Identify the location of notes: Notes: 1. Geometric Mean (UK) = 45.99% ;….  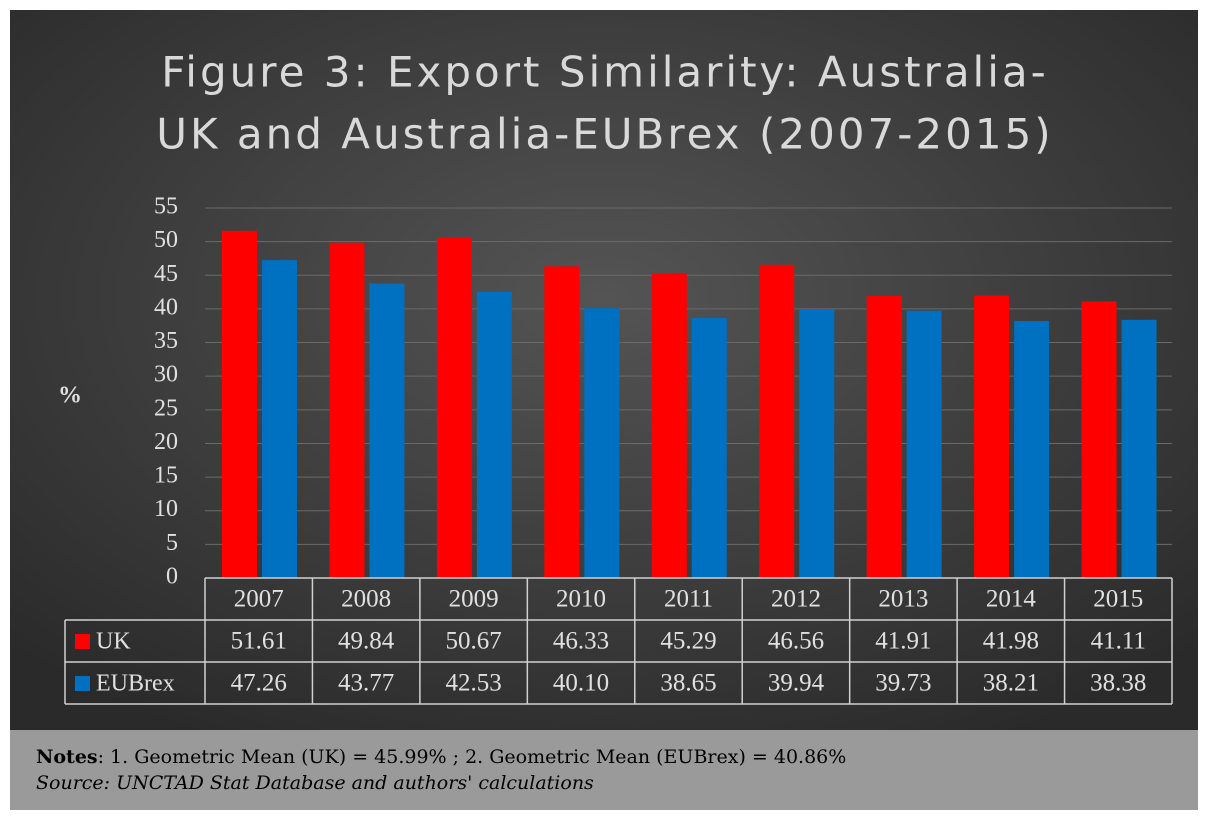
(604, 770).